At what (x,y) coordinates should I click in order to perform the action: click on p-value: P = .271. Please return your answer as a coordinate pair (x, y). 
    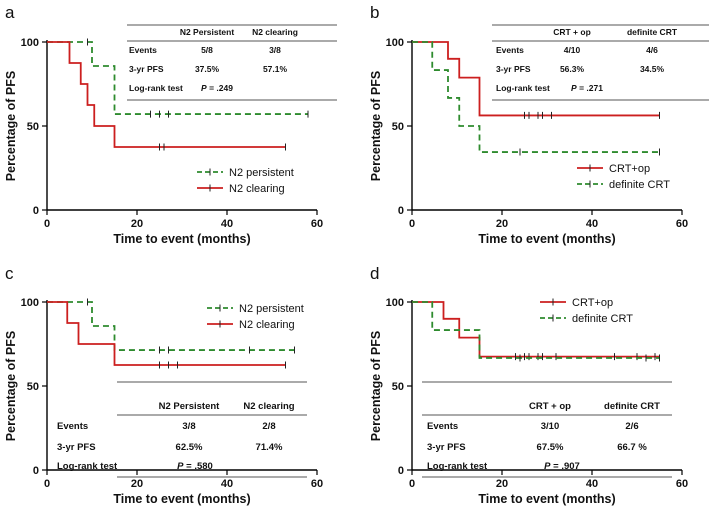
    Looking at the image, I should click on (587, 88).